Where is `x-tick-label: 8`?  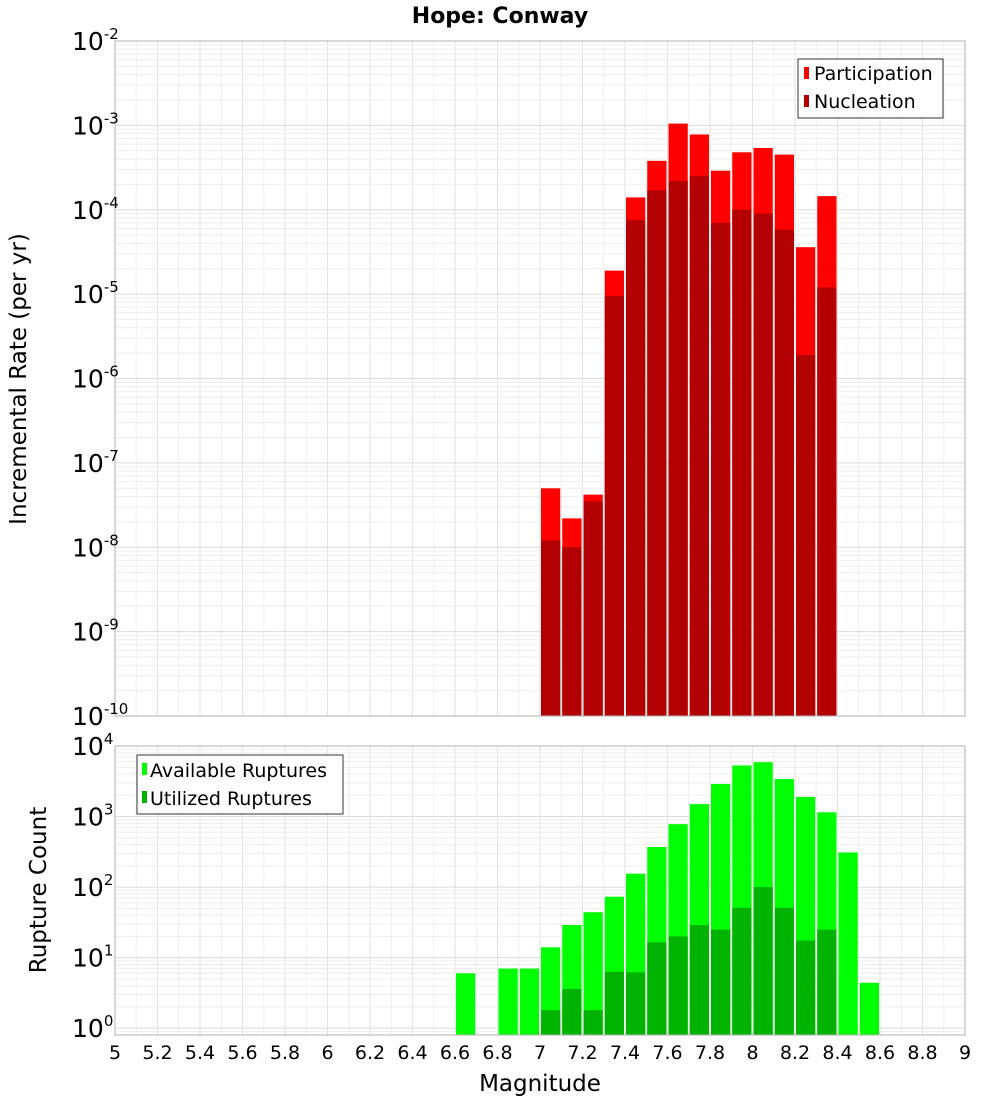 x-tick-label: 8 is located at coordinates (752, 1053).